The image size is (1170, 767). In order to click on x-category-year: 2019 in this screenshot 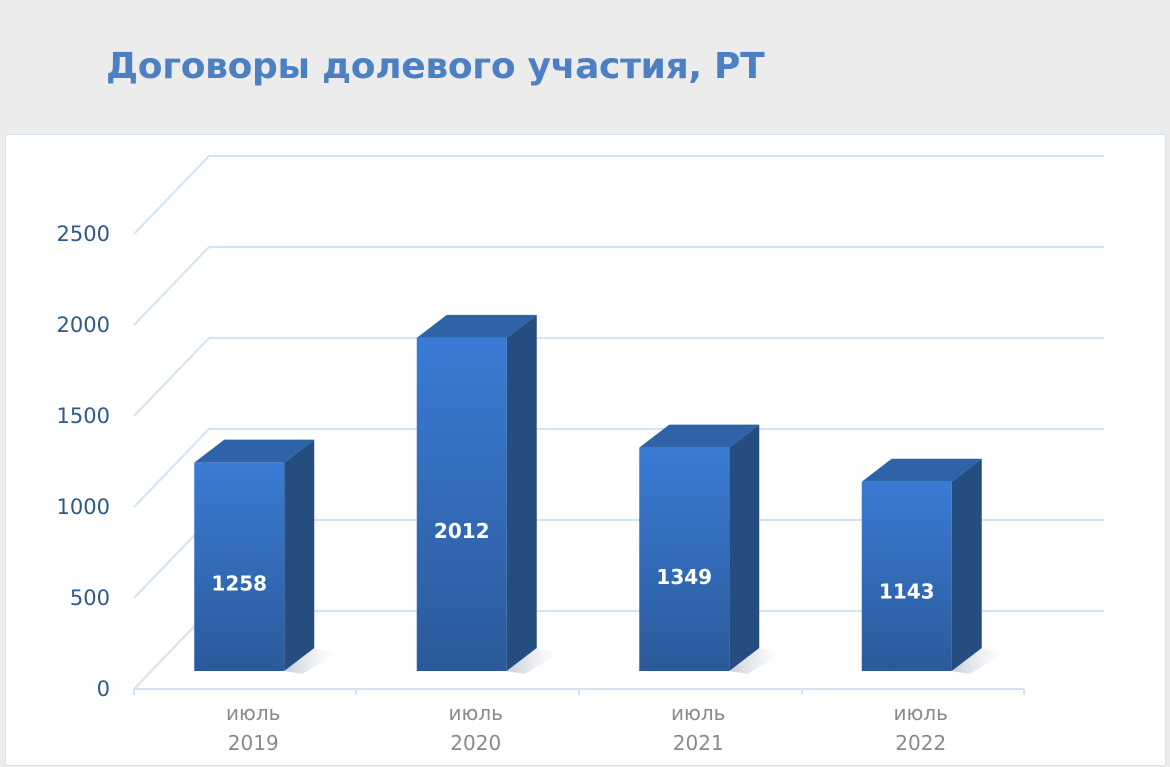, I will do `click(253, 743)`.